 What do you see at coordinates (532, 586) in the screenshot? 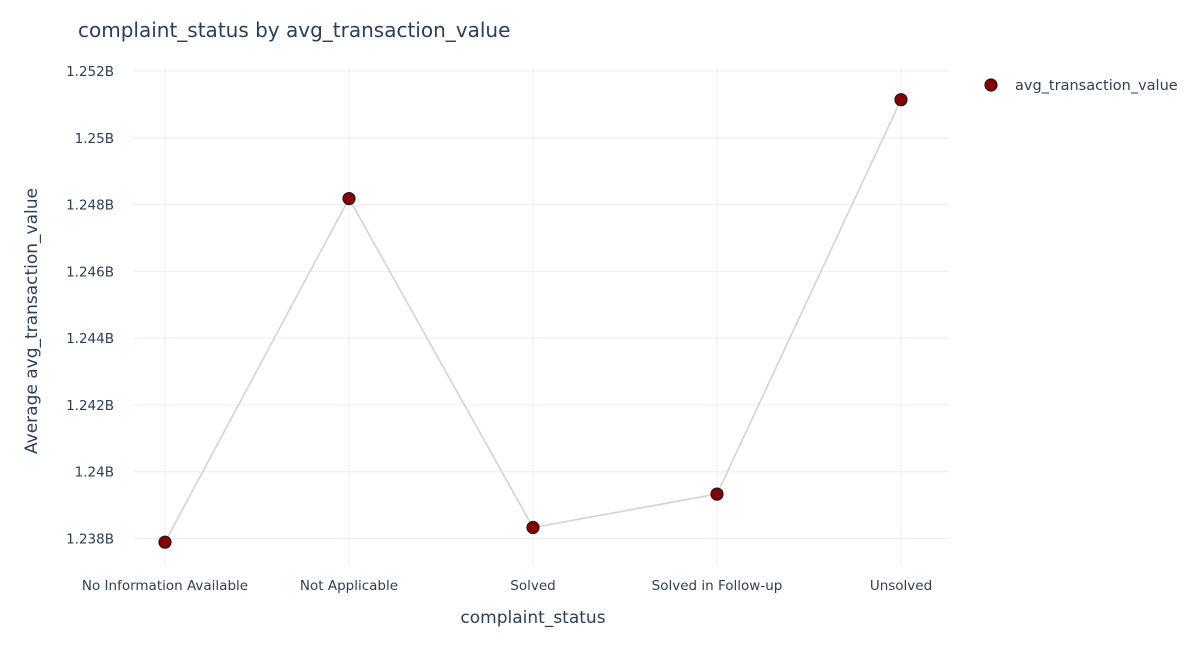
I see `x-tick-label: Solved` at bounding box center [532, 586].